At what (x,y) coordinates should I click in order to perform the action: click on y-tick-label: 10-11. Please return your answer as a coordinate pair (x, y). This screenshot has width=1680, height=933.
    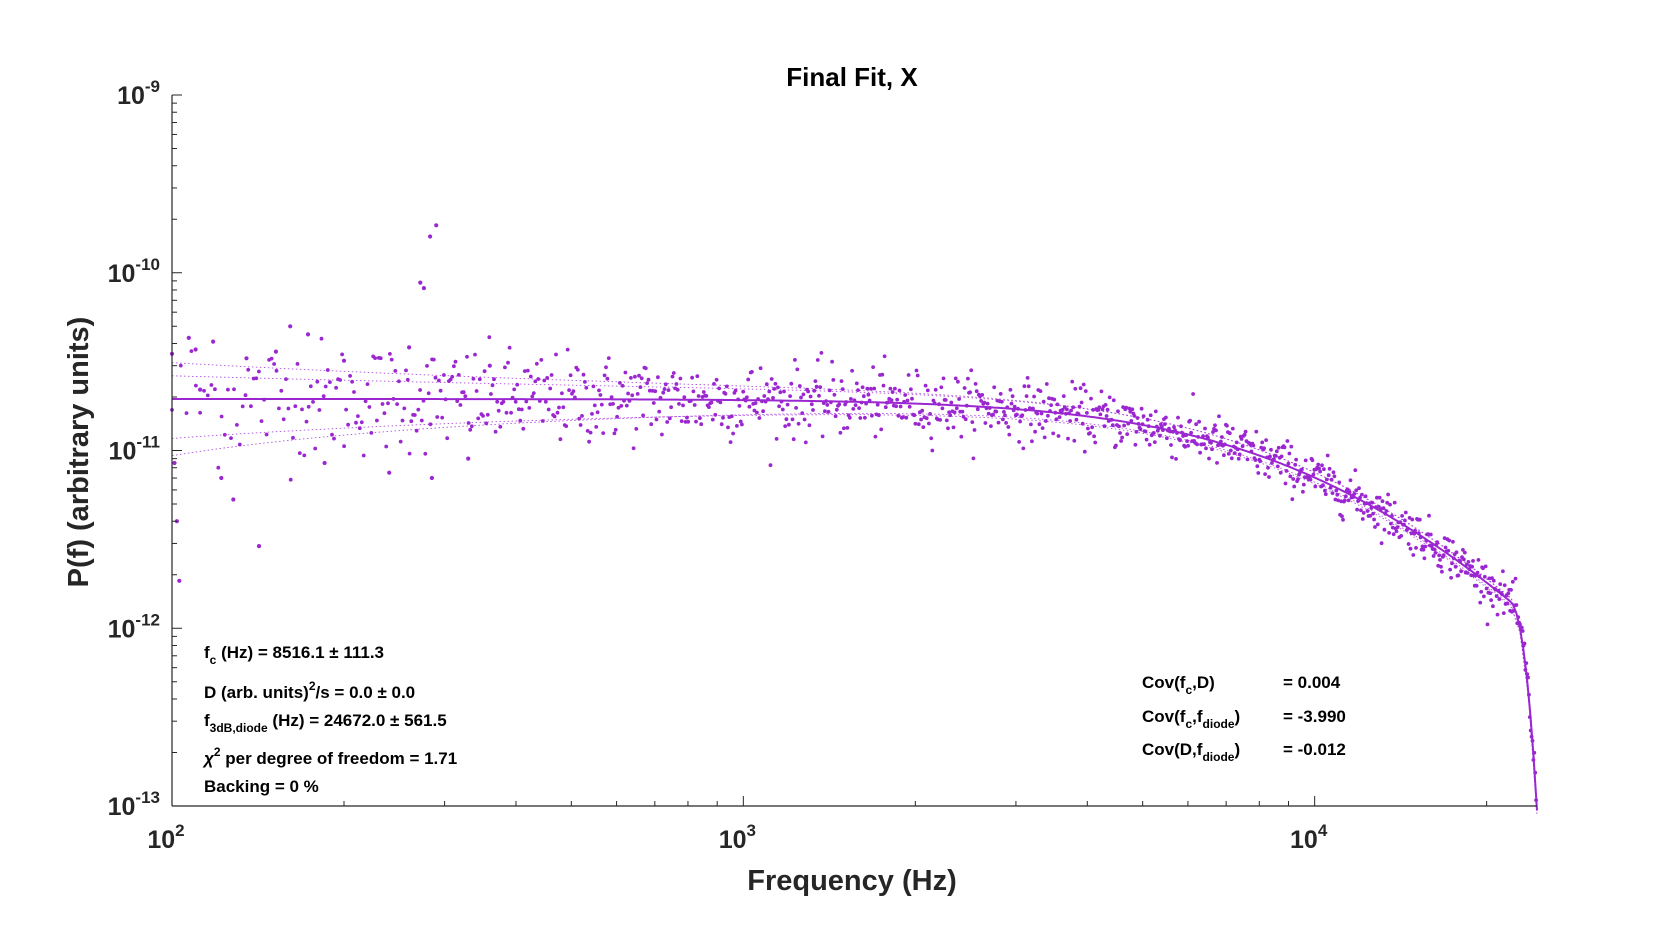
    Looking at the image, I should click on (134, 449).